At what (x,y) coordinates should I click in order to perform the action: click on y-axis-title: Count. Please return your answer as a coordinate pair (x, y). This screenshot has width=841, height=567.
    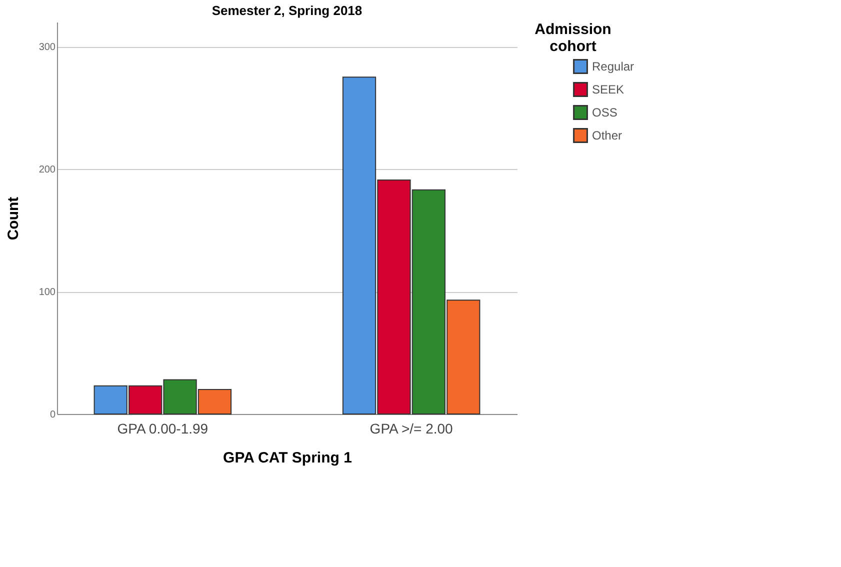
    Looking at the image, I should click on (13, 218).